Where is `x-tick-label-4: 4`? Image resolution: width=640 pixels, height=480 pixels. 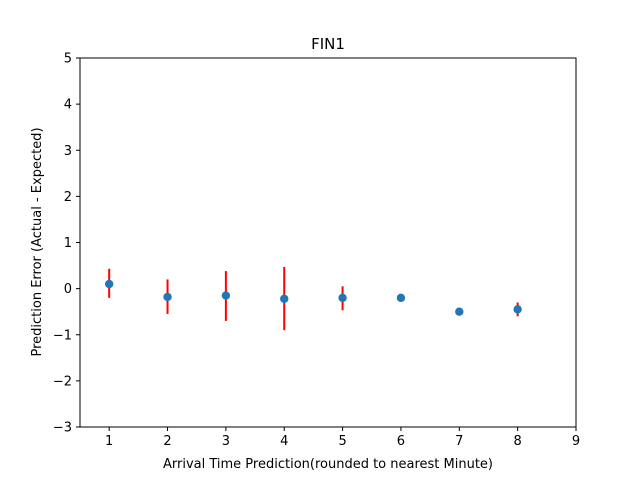 x-tick-label-4: 4 is located at coordinates (284, 441).